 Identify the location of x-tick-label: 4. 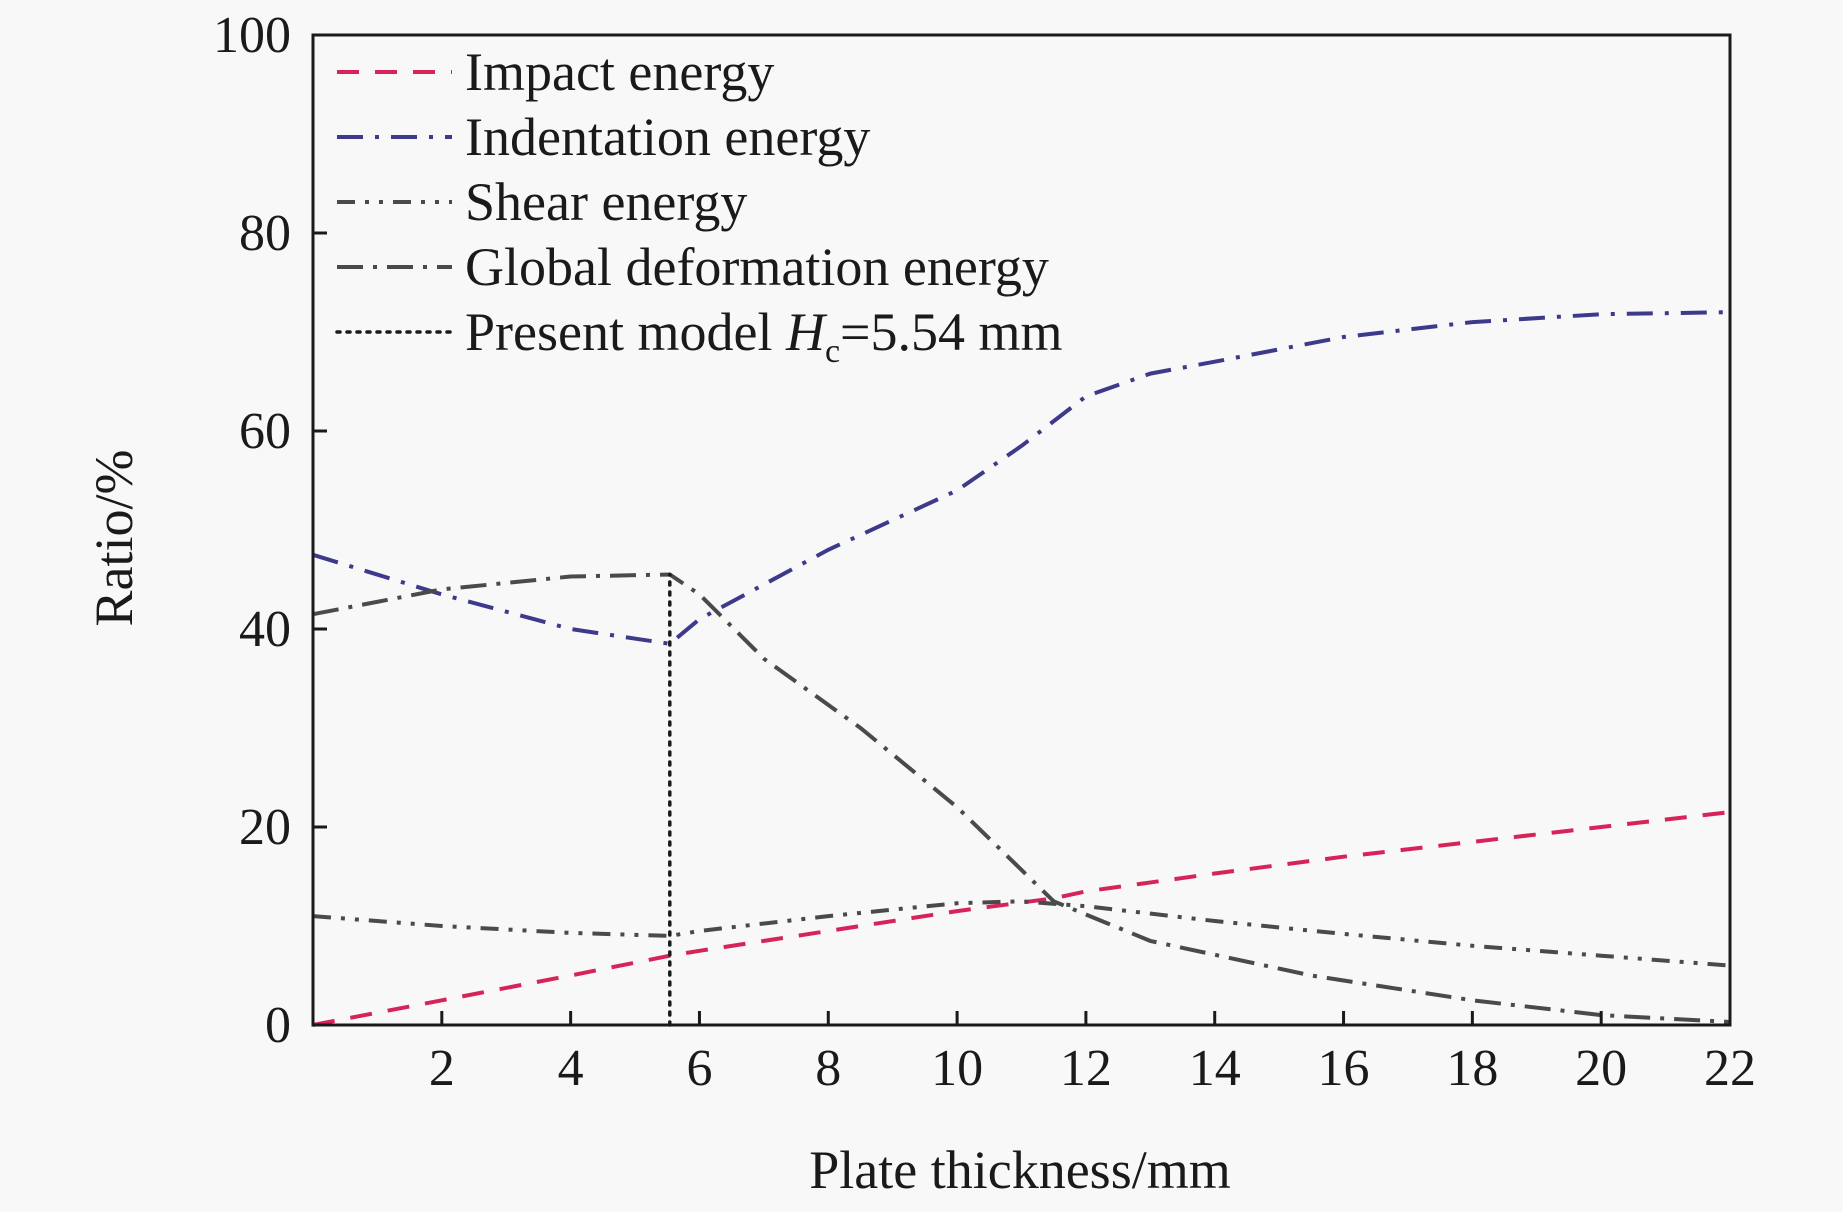
(571, 1068).